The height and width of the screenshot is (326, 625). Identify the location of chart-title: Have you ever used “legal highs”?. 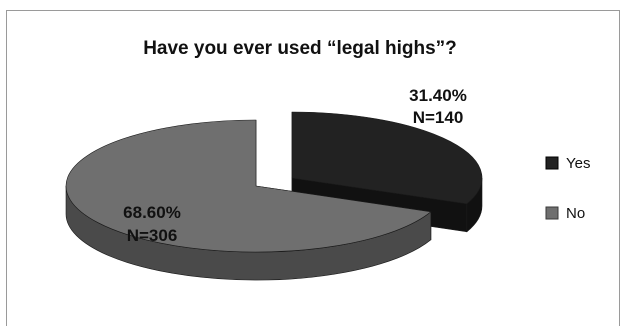
(300, 48).